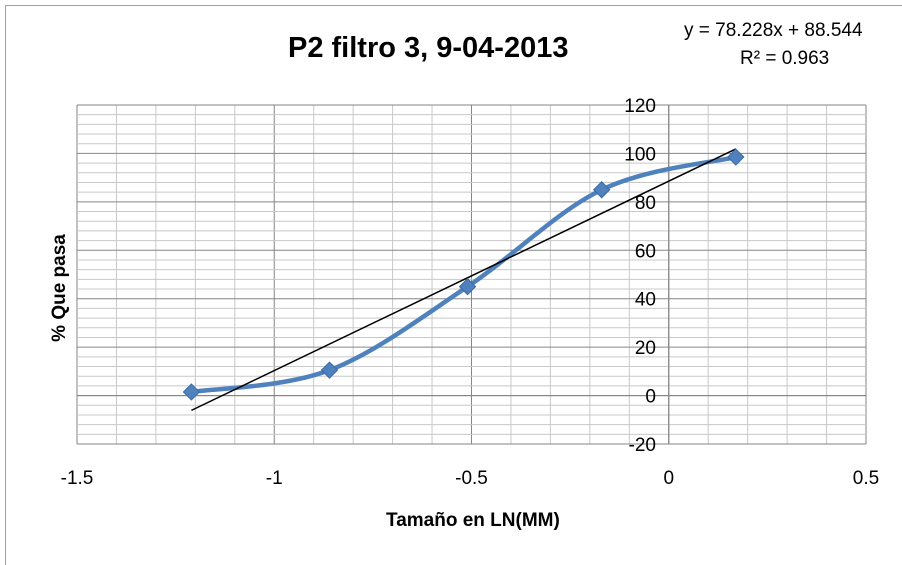  What do you see at coordinates (59, 288) in the screenshot?
I see `y-axis-label: % Que pasa` at bounding box center [59, 288].